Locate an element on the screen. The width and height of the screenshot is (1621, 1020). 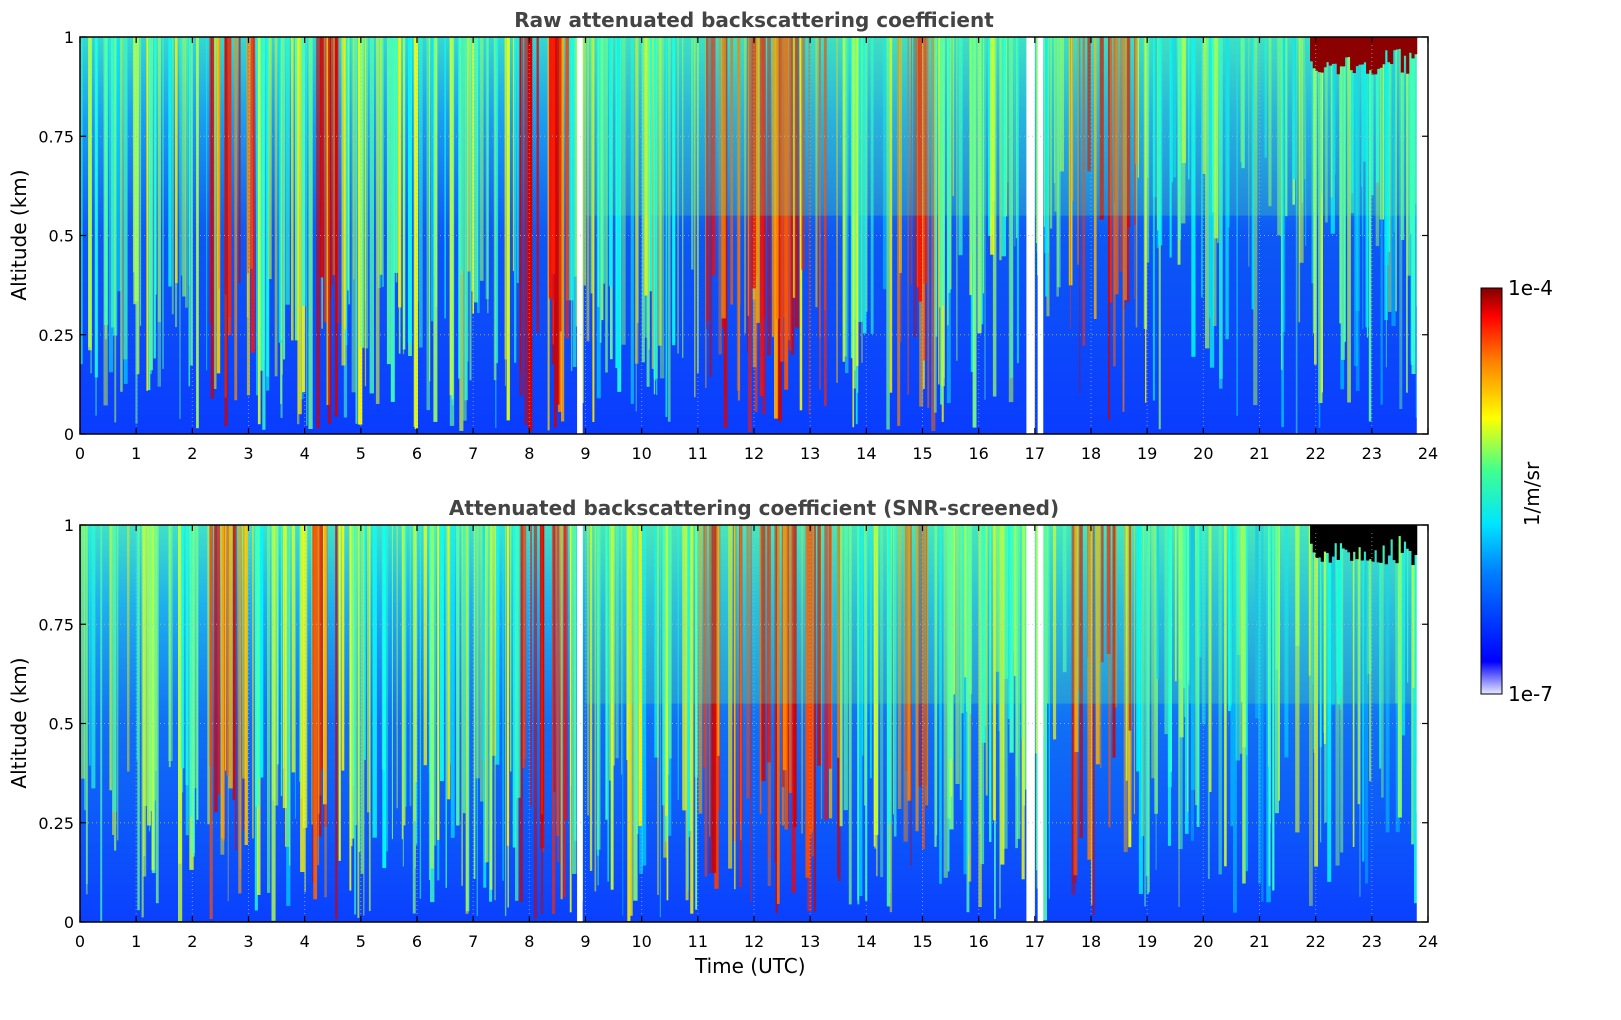
x-tick-label: 22 is located at coordinates (1315, 941).